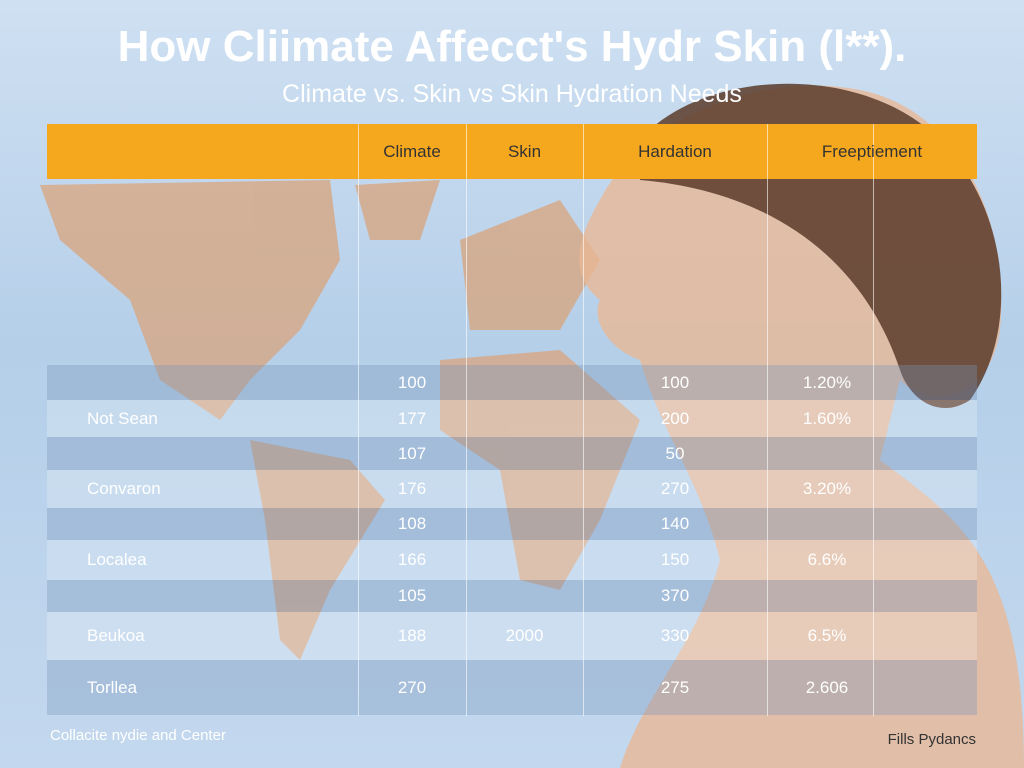 The height and width of the screenshot is (768, 1024). What do you see at coordinates (117, 559) in the screenshot?
I see `row-label: Localea` at bounding box center [117, 559].